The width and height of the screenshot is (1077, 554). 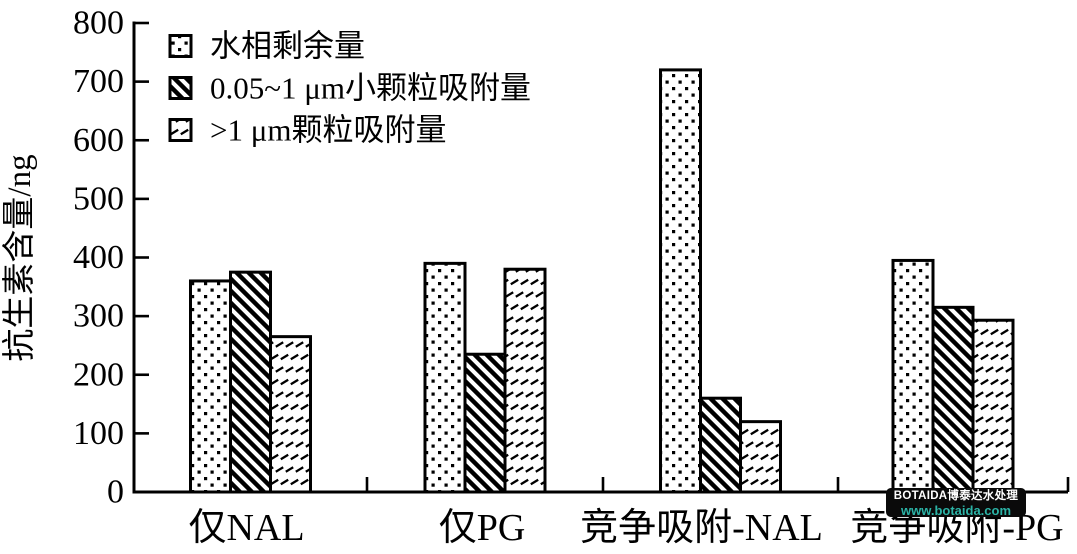 I want to click on x-category-label-1: 仅NAL, so click(x=246, y=528).